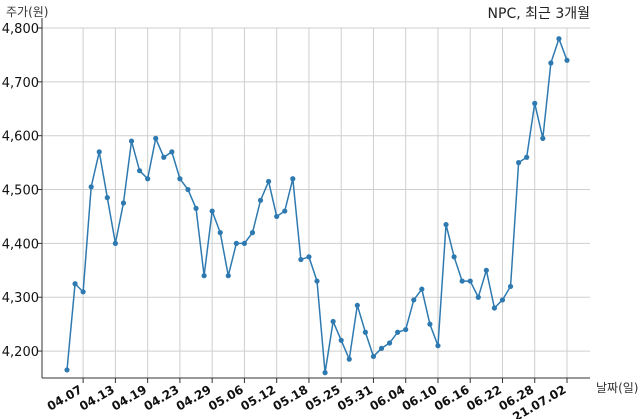 This screenshot has width=640, height=419. What do you see at coordinates (420, 397) in the screenshot?
I see `x-tick-label: 06.10` at bounding box center [420, 397].